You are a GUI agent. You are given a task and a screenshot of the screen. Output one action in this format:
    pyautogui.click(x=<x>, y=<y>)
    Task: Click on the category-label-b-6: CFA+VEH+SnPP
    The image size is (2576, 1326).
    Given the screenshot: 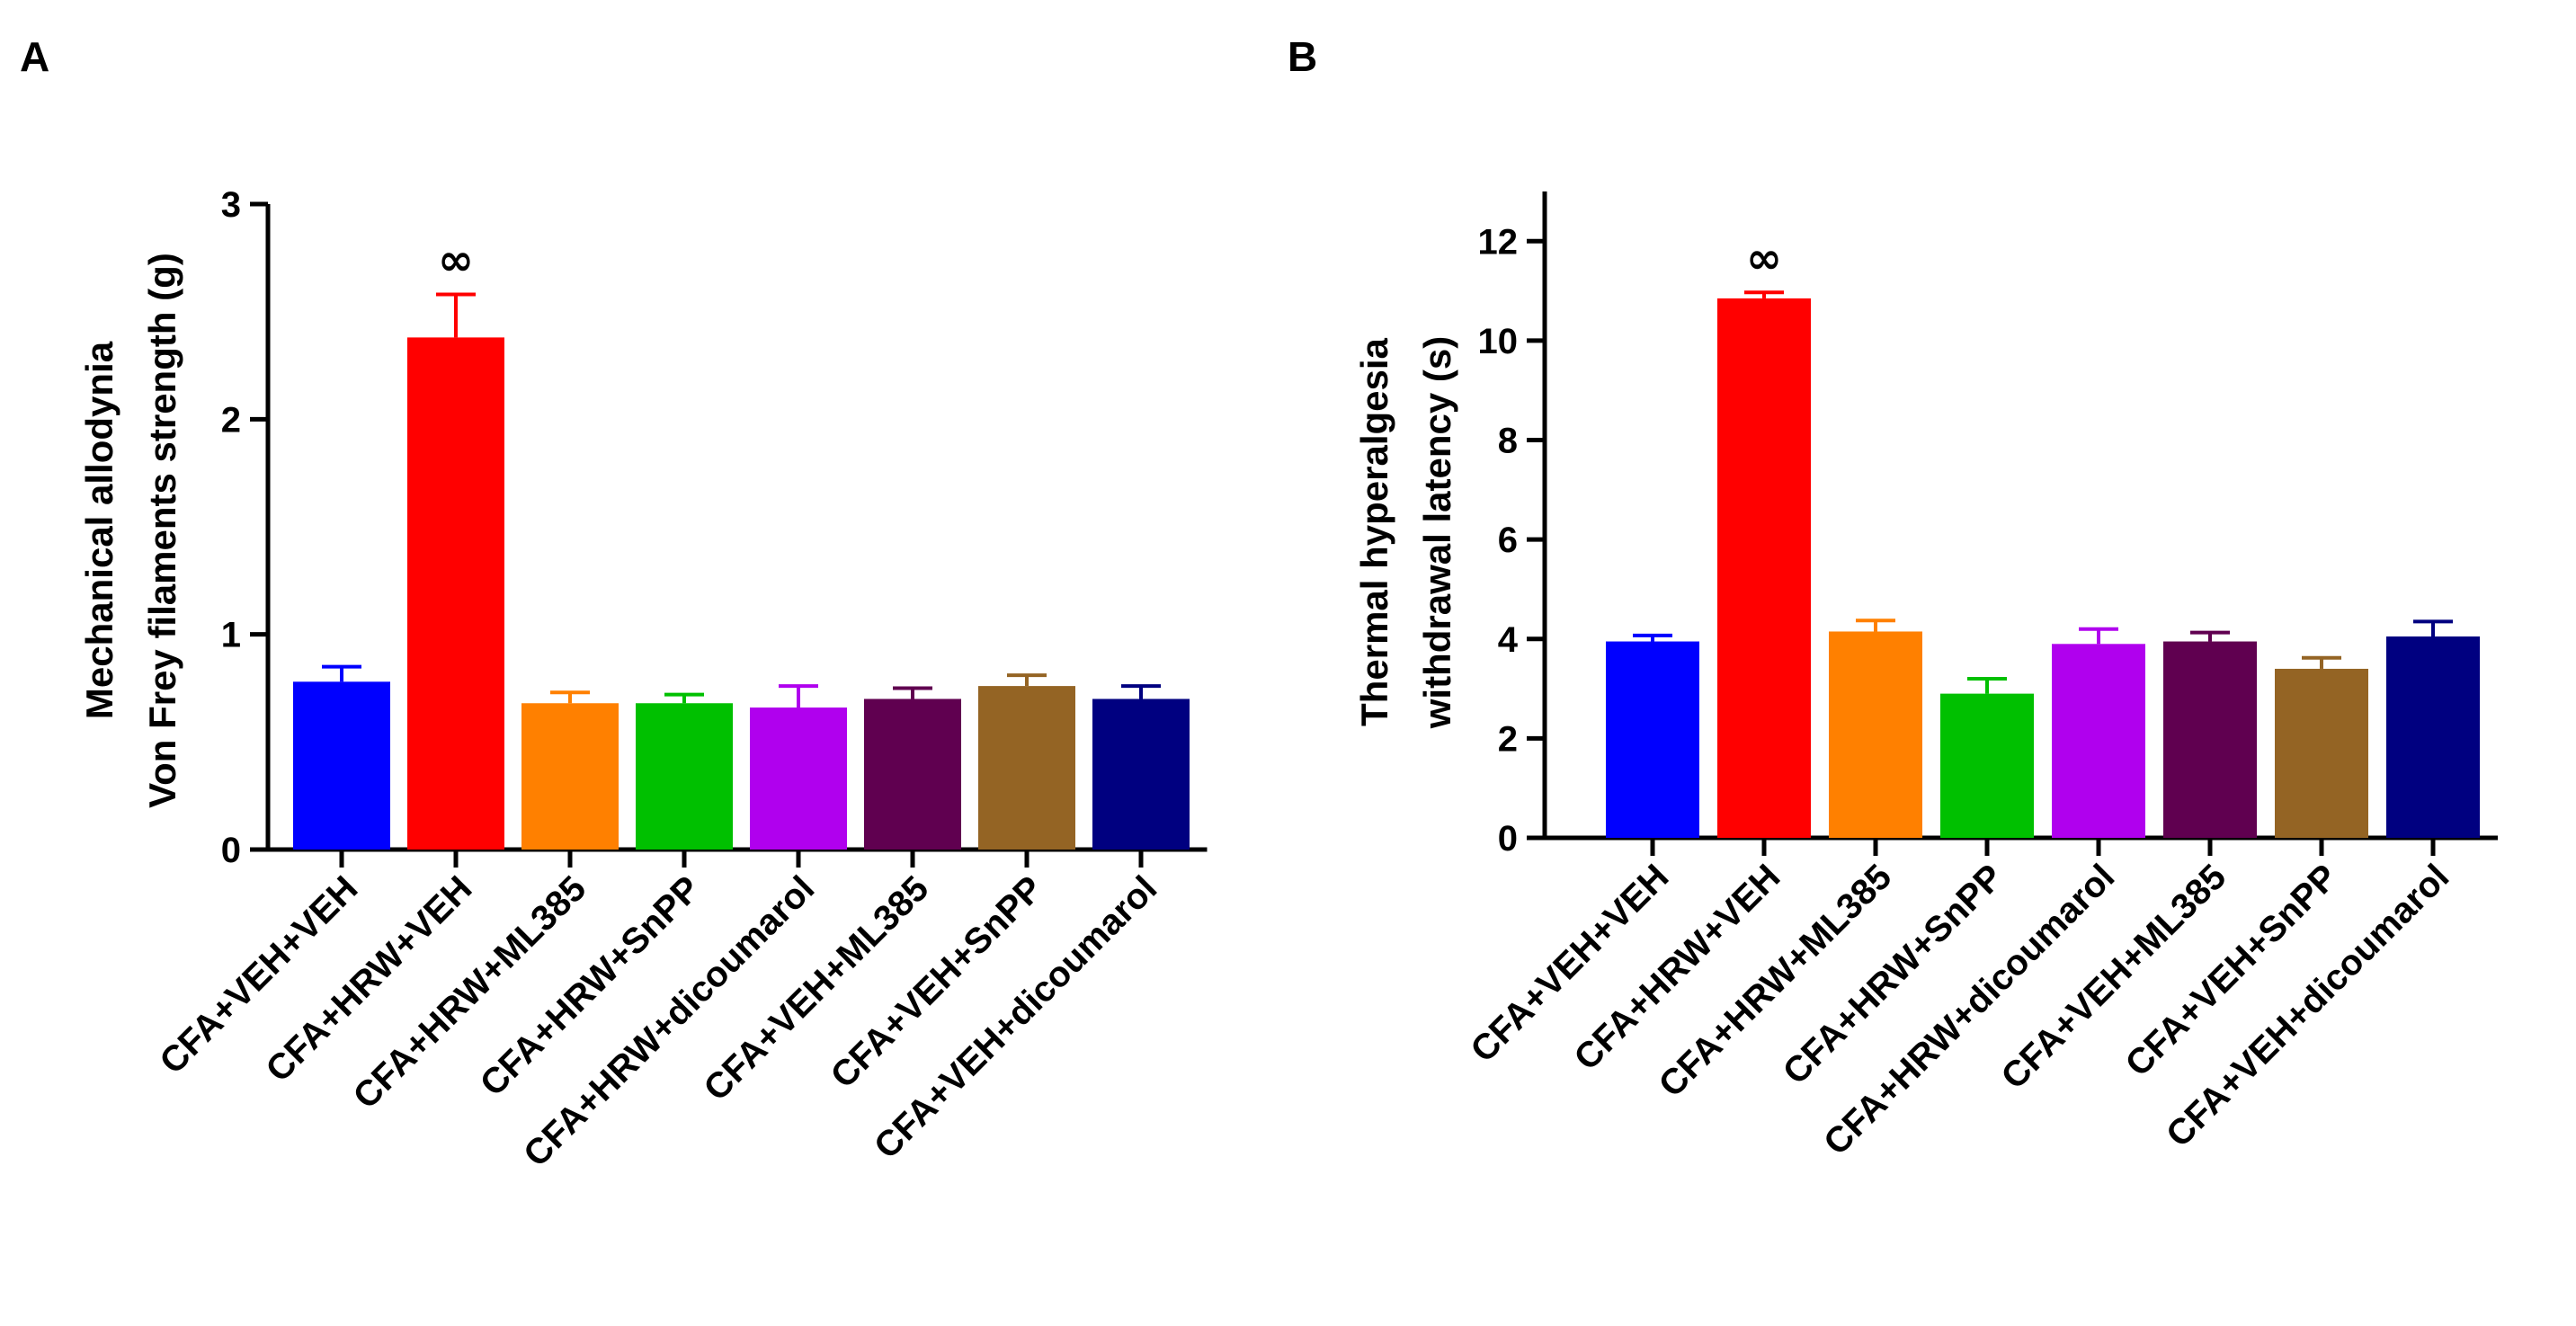 What is the action you would take?
    pyautogui.click(x=2232, y=971)
    